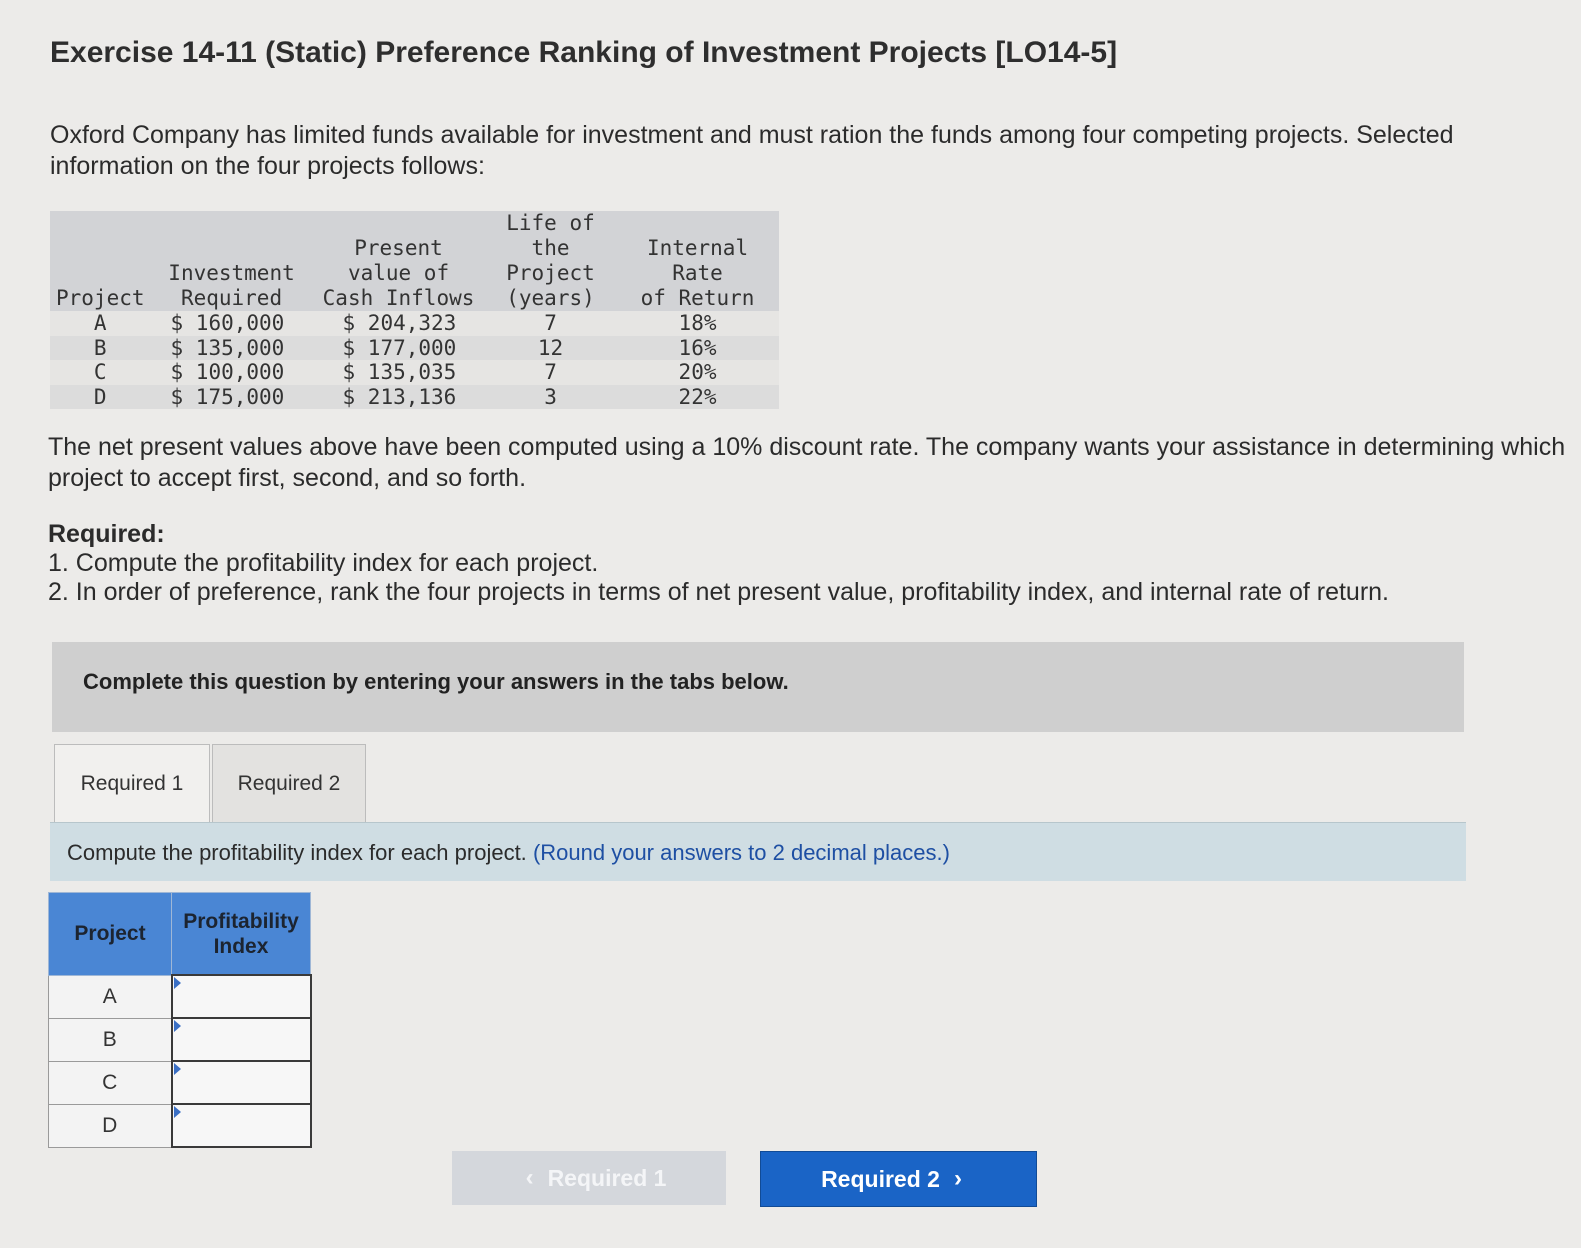 The height and width of the screenshot is (1248, 1581). I want to click on pi-project-label: B, so click(110, 1039).